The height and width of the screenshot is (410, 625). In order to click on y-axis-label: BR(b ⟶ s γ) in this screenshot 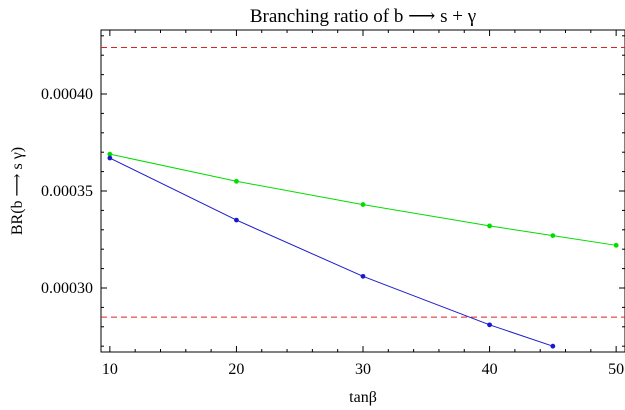, I will do `click(17, 191)`.